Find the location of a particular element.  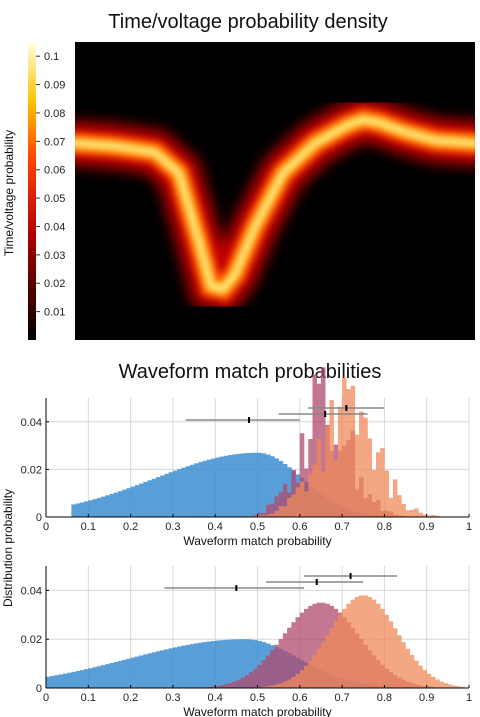

y-tick-label: 0.04 is located at coordinates (31, 591).